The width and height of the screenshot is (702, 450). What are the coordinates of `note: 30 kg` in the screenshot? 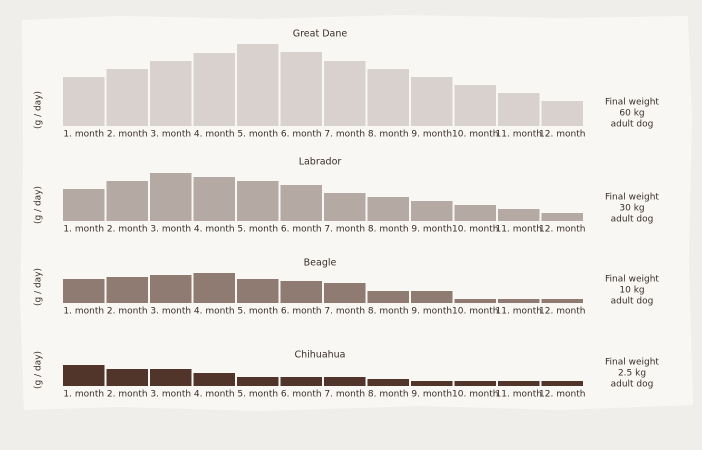 It's located at (631, 209).